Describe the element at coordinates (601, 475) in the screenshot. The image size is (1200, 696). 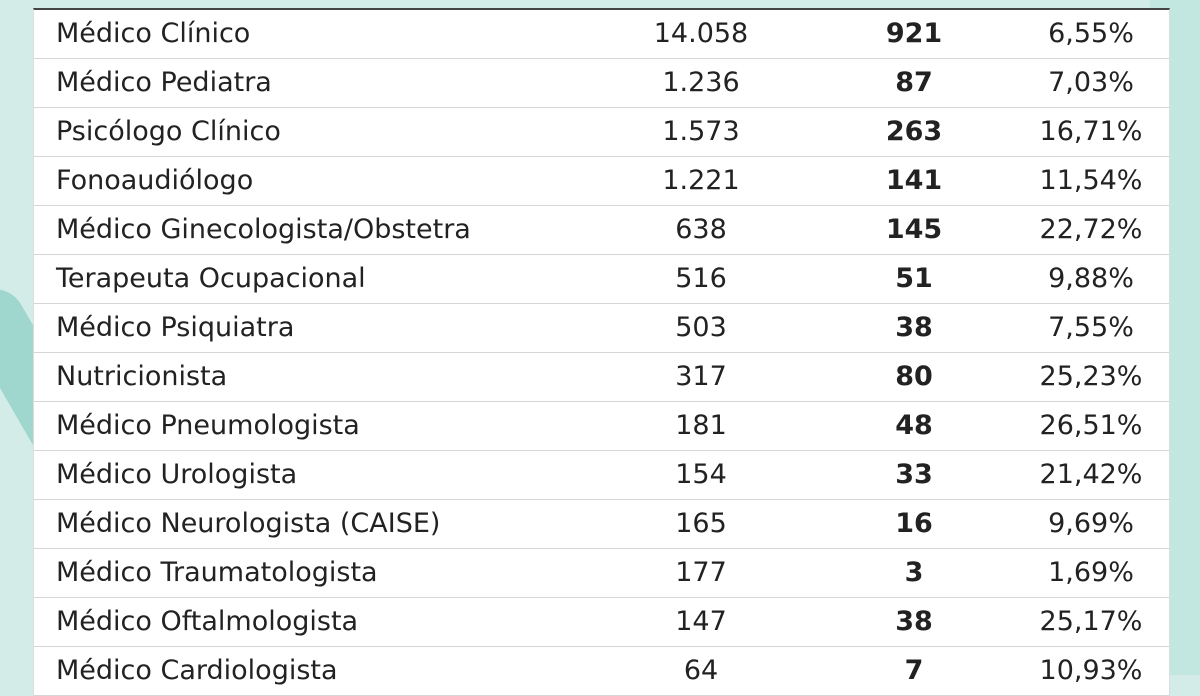
I see `table-row: Médico Urologista 154 33 21,42%` at that location.